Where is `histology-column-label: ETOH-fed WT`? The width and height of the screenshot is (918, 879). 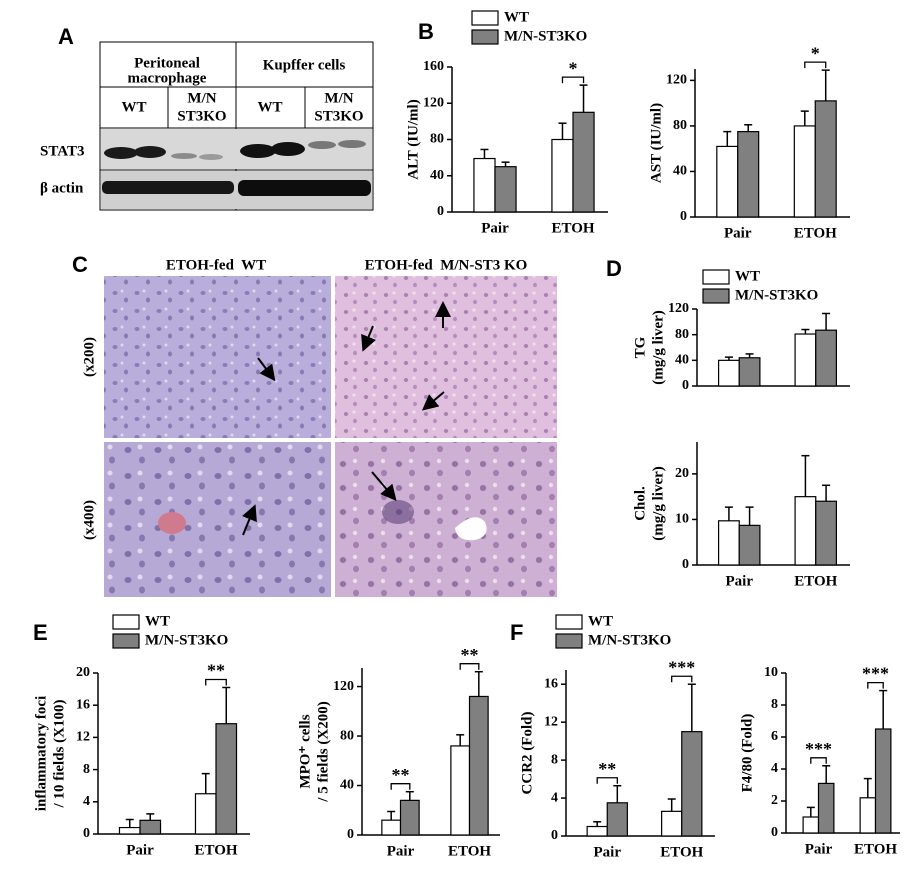 histology-column-label: ETOH-fed WT is located at coordinates (216, 265).